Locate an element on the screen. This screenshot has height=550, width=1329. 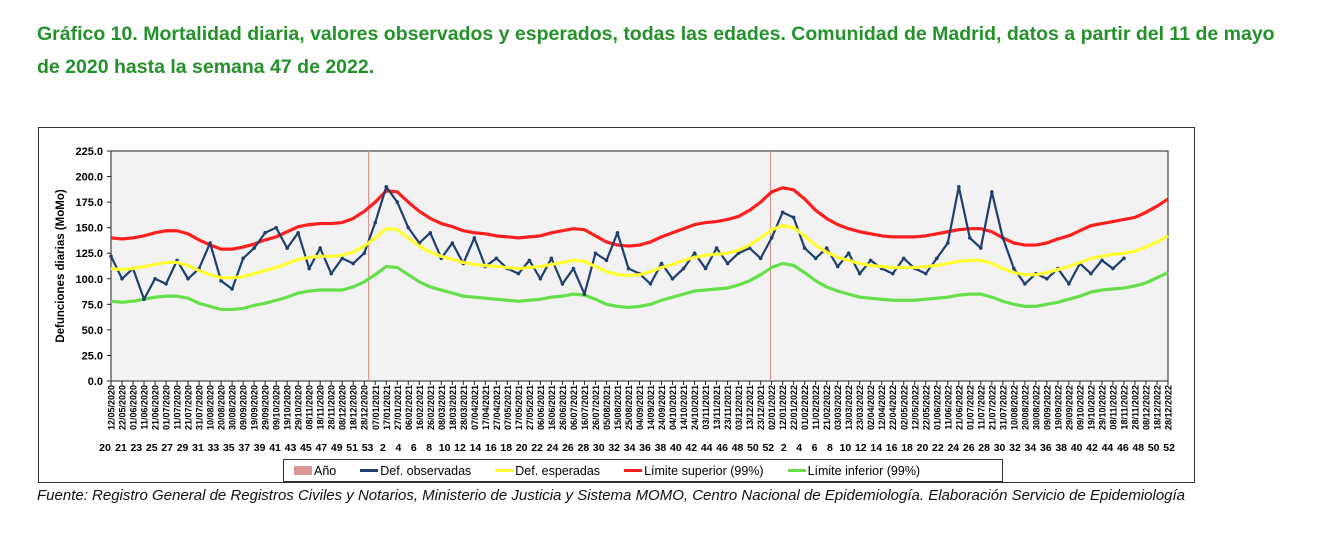
x-date-label: 13/03/2022 is located at coordinates (849, 407).